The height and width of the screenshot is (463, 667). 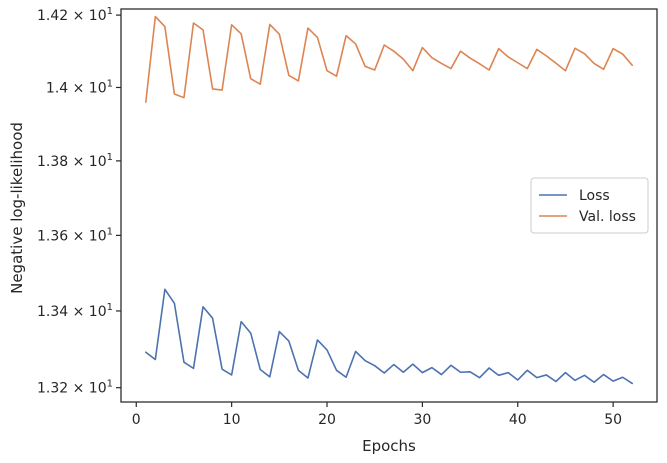 I want to click on x-tick-label: 40, so click(x=518, y=420).